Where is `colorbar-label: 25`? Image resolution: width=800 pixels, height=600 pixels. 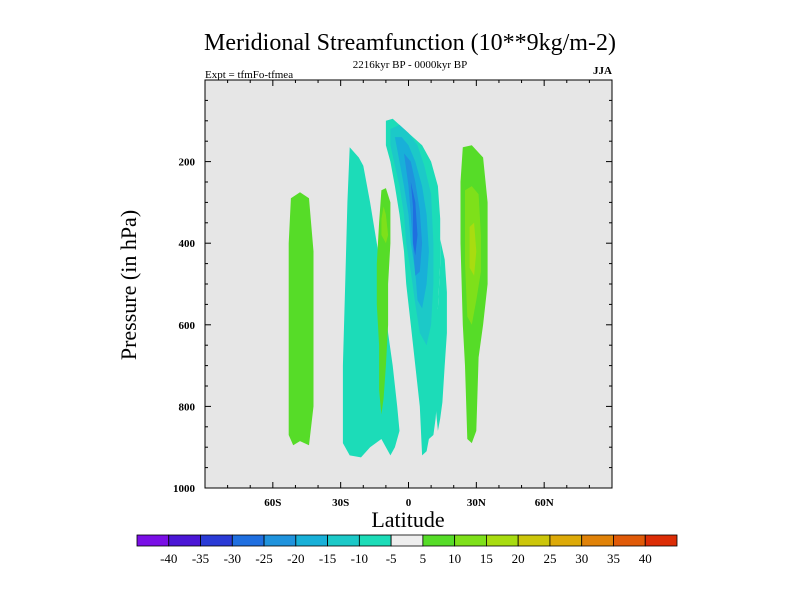
colorbar-label: 25 is located at coordinates (549, 558).